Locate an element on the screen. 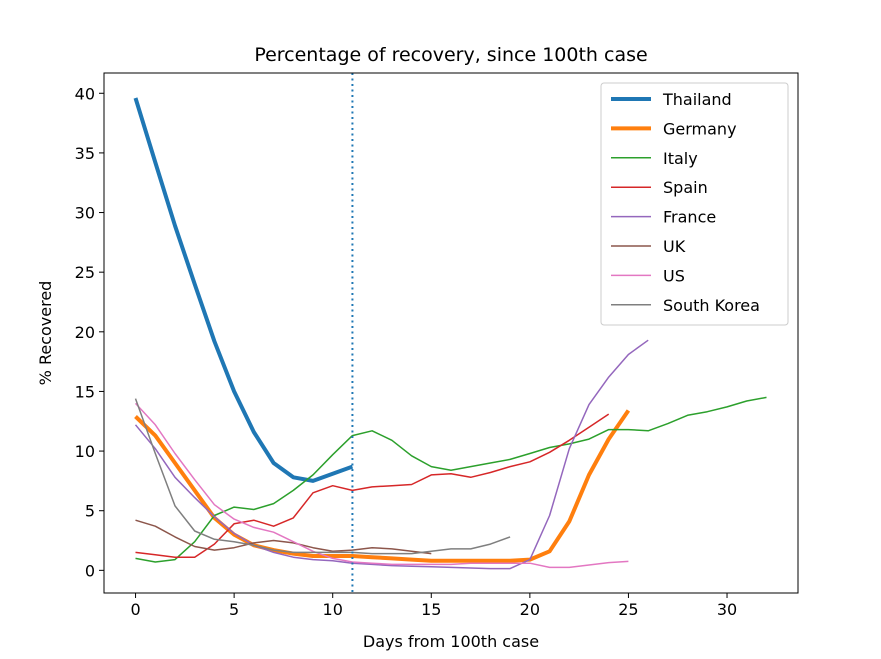 The width and height of the screenshot is (881, 659). series-line-germany is located at coordinates (382, 486).